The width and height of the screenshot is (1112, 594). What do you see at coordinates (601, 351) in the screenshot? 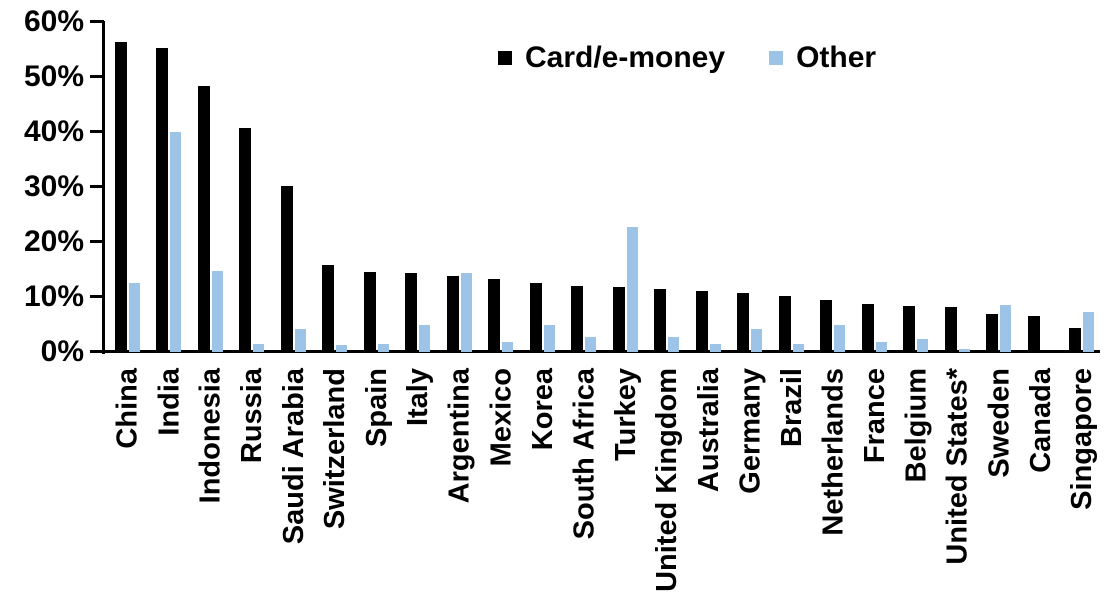
I see `x-axis-line` at bounding box center [601, 351].